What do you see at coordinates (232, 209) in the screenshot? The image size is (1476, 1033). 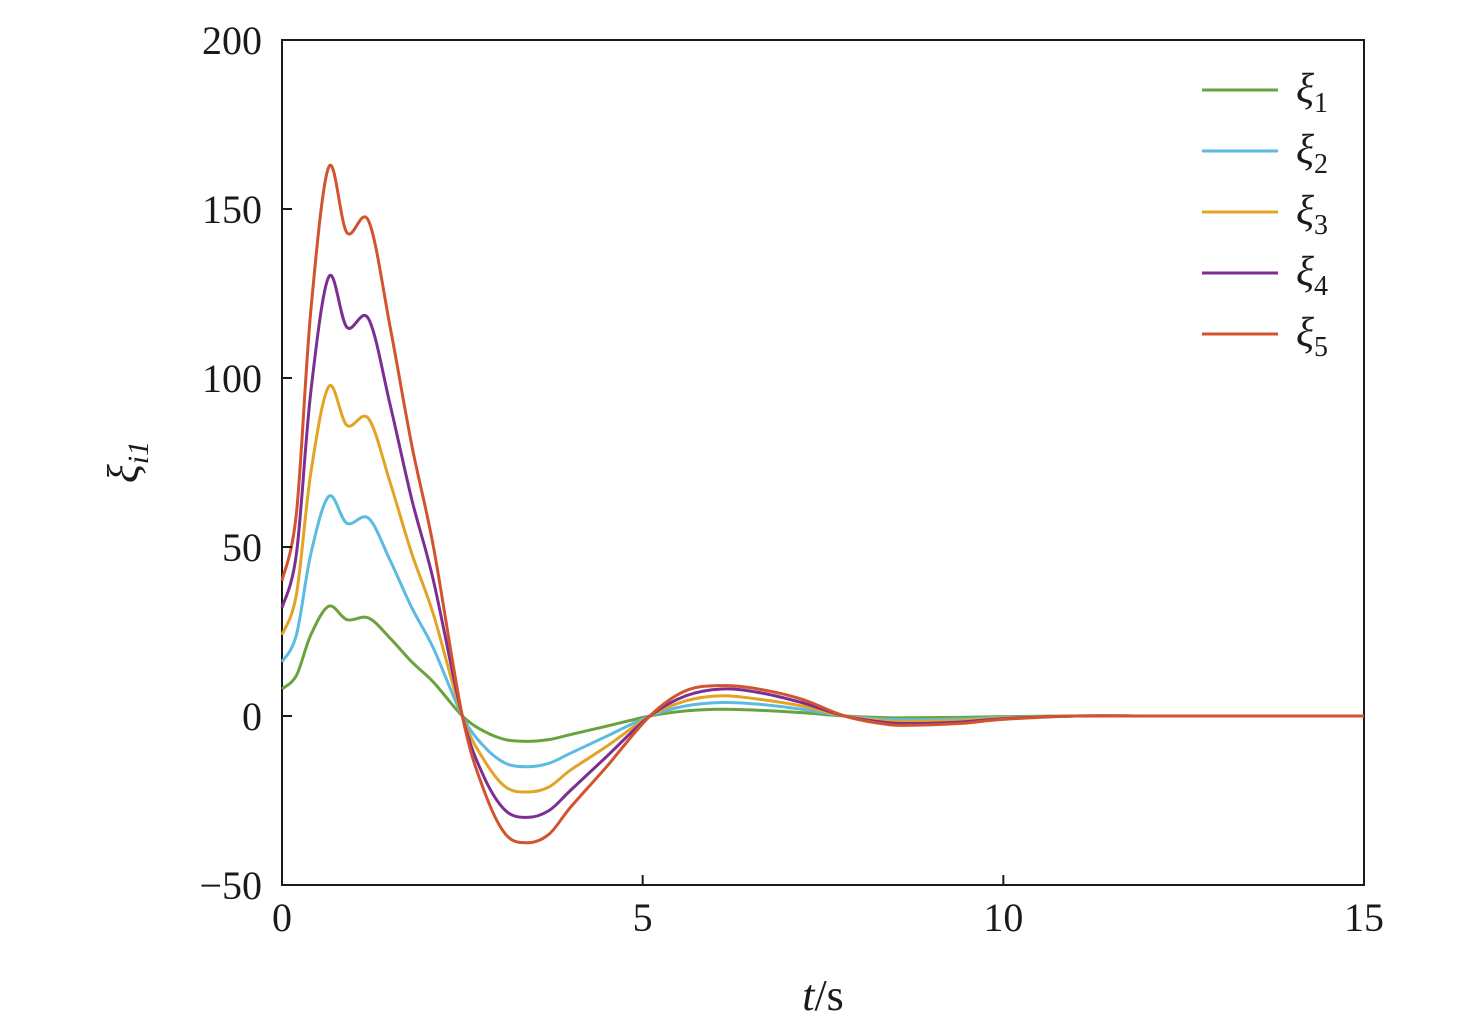 I see `y-tick-label-4: 150` at bounding box center [232, 209].